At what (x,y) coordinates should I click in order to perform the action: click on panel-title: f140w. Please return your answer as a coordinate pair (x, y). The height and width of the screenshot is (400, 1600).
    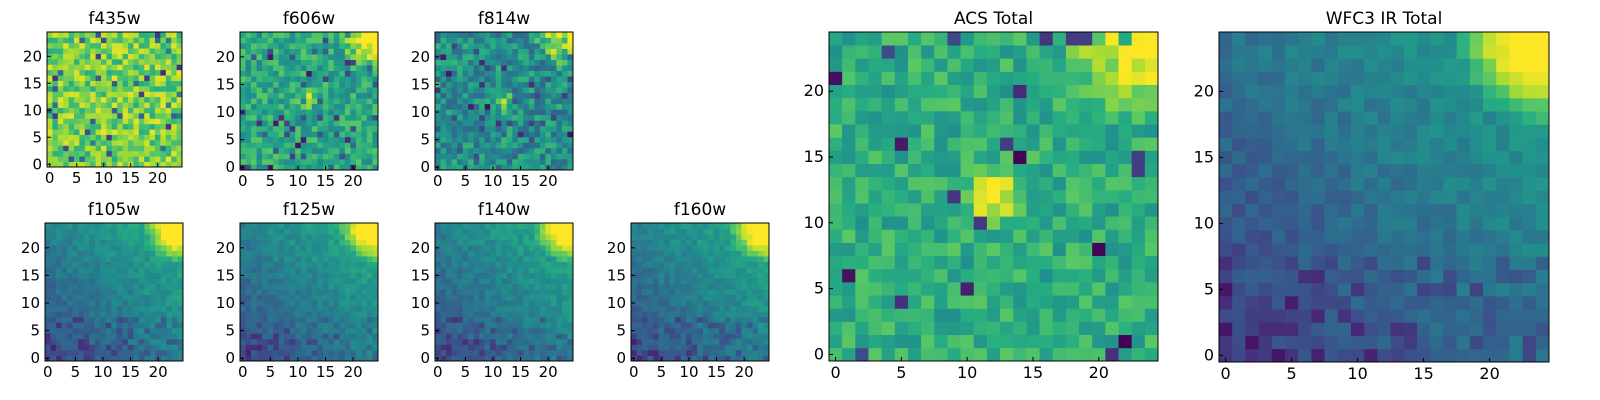
    Looking at the image, I should click on (504, 210).